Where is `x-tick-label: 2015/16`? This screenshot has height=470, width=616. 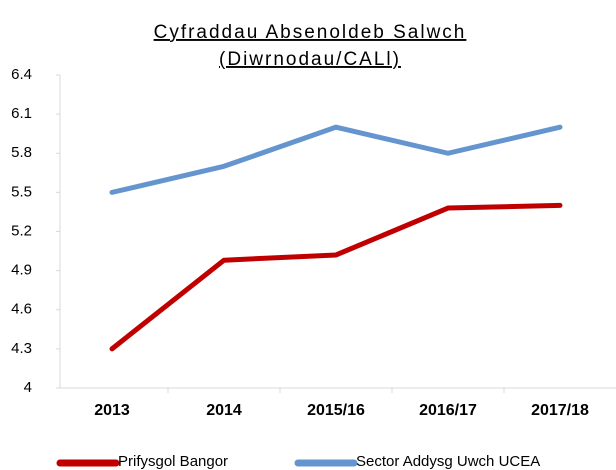 x-tick-label: 2015/16 is located at coordinates (336, 410).